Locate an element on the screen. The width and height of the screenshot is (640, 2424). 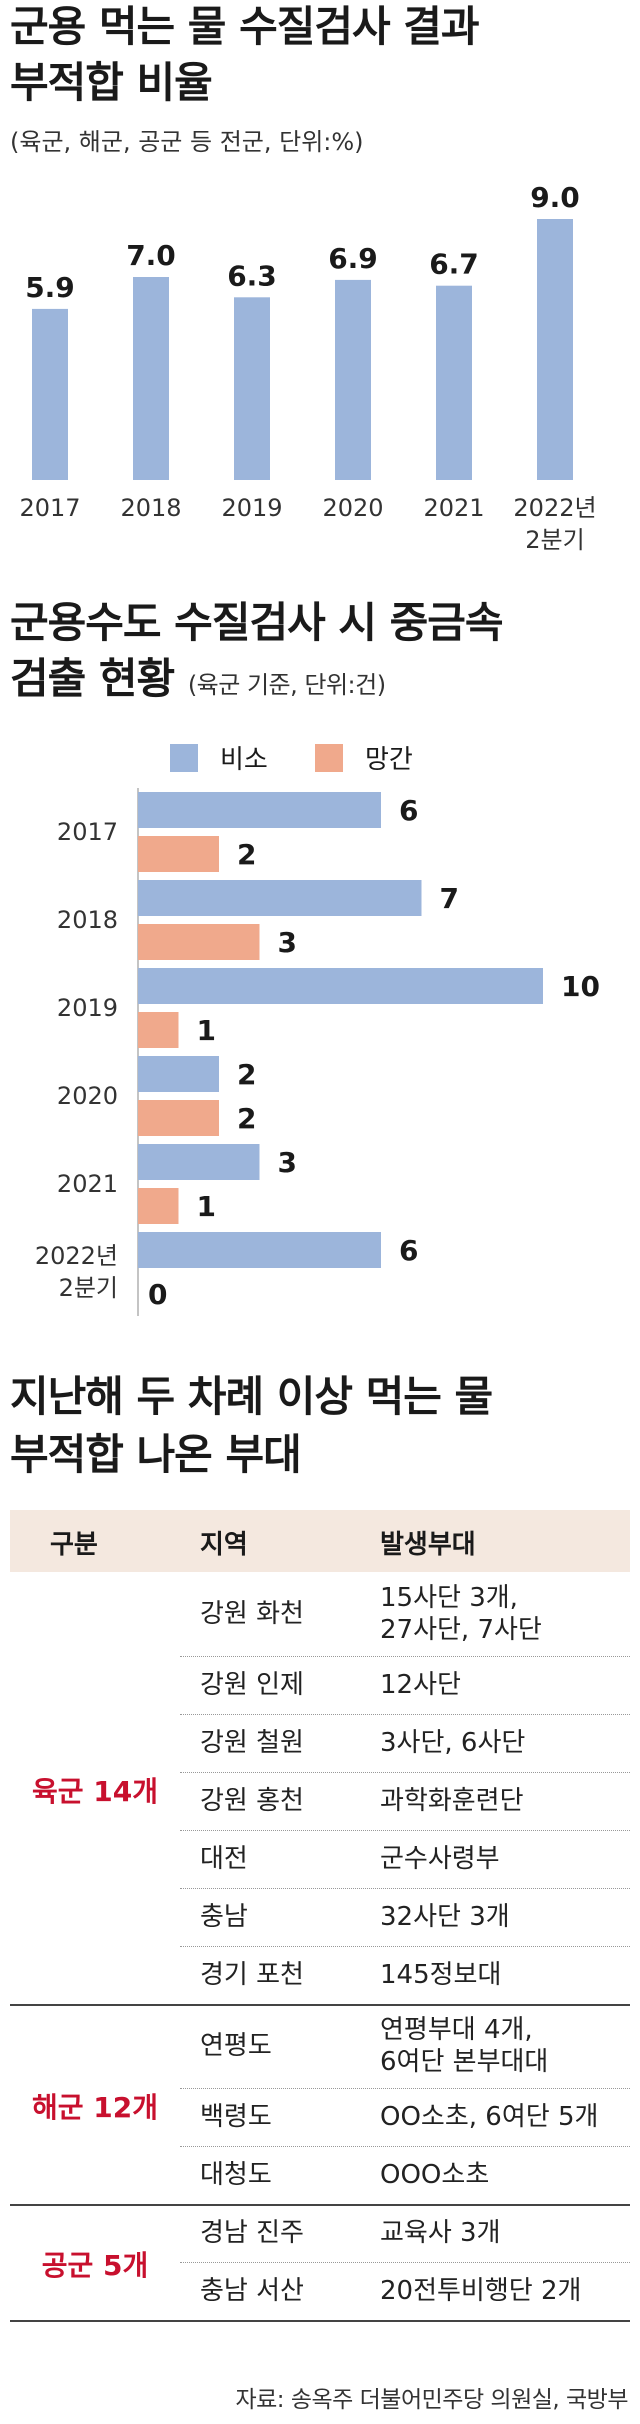
table-header: 구분 지역 발생부대 is located at coordinates (320, 1541).